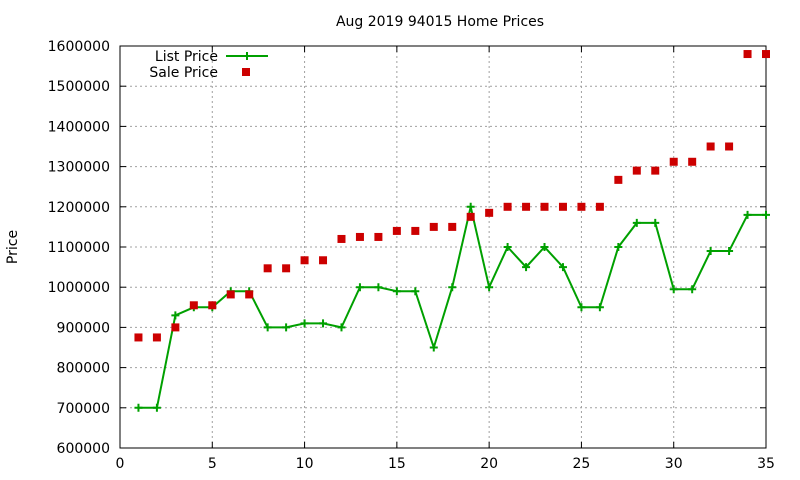 This screenshot has height=480, width=800. What do you see at coordinates (83, 449) in the screenshot?
I see `y-tick-label: 600000` at bounding box center [83, 449].